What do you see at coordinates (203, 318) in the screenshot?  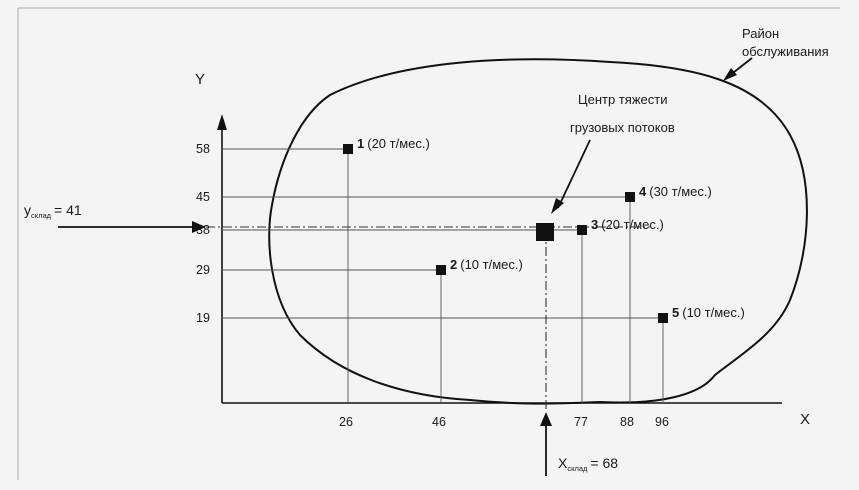 I see `y-tick-19: 19` at bounding box center [203, 318].